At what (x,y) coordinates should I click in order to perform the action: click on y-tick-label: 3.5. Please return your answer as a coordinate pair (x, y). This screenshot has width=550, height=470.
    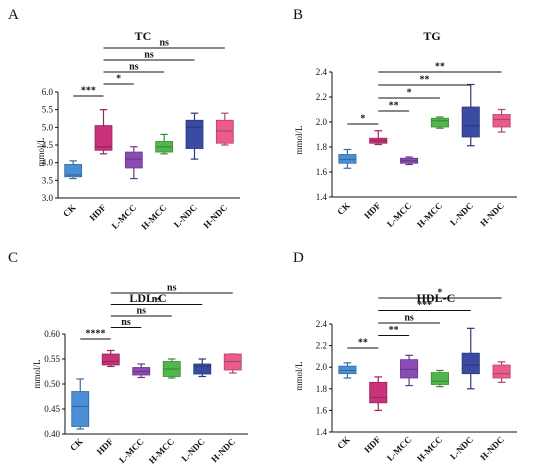
    Looking at the image, I should click on (48, 180).